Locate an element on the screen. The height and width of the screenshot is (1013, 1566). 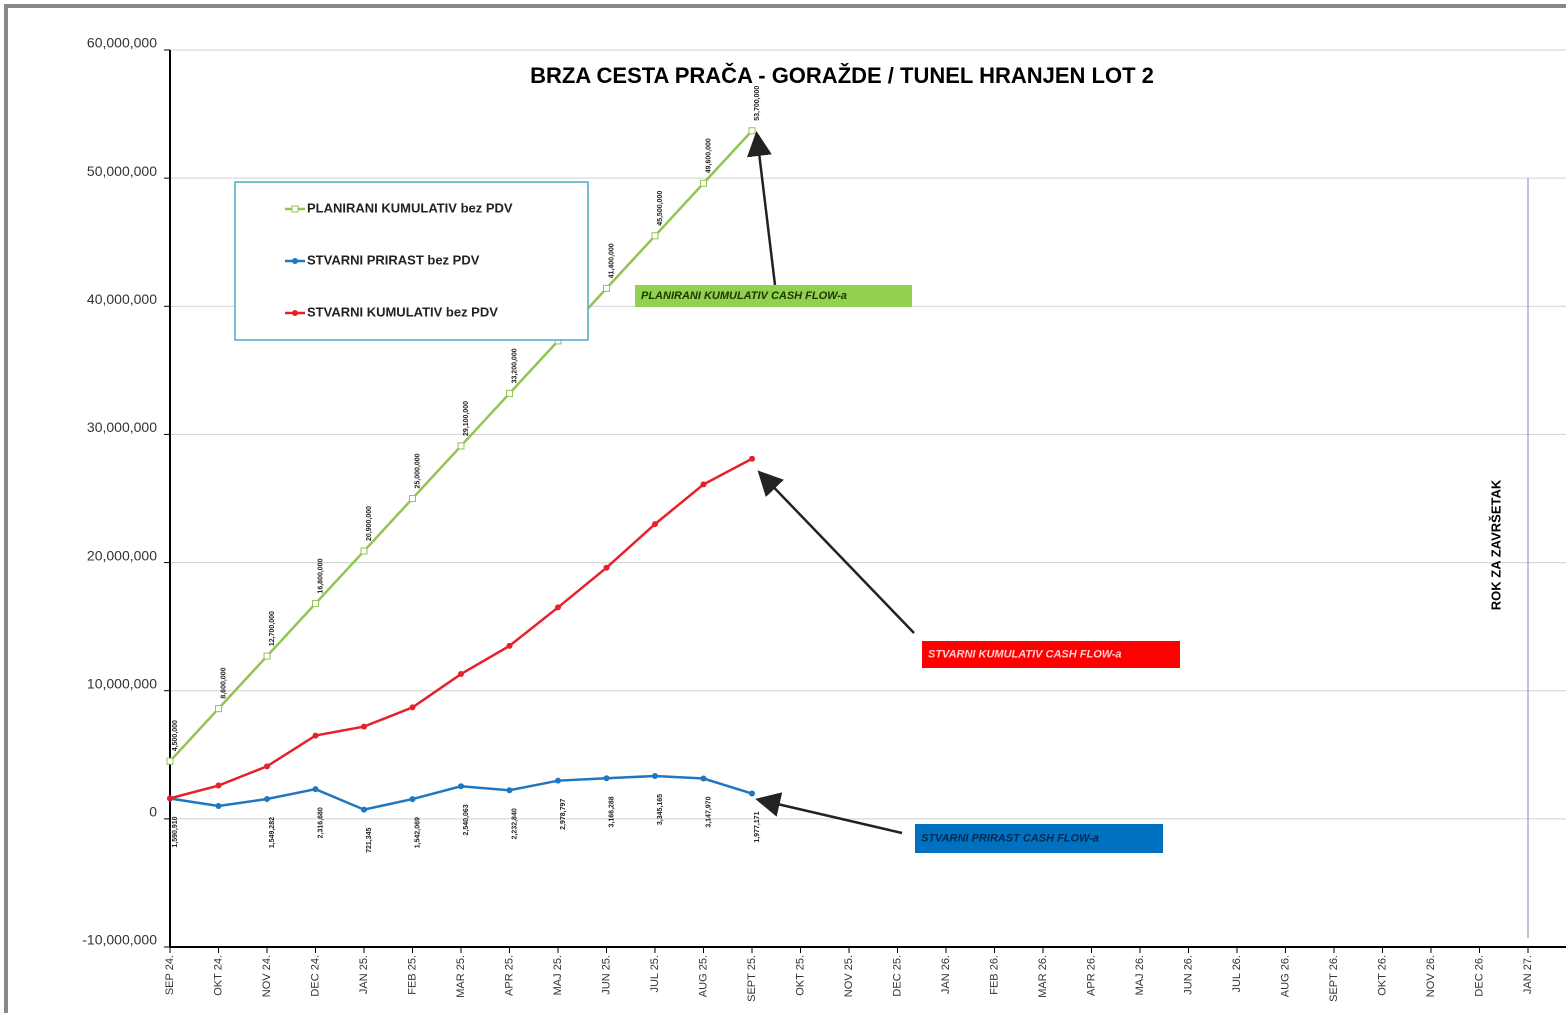
x-tick-label: JAN 25. is located at coordinates (364, 974).